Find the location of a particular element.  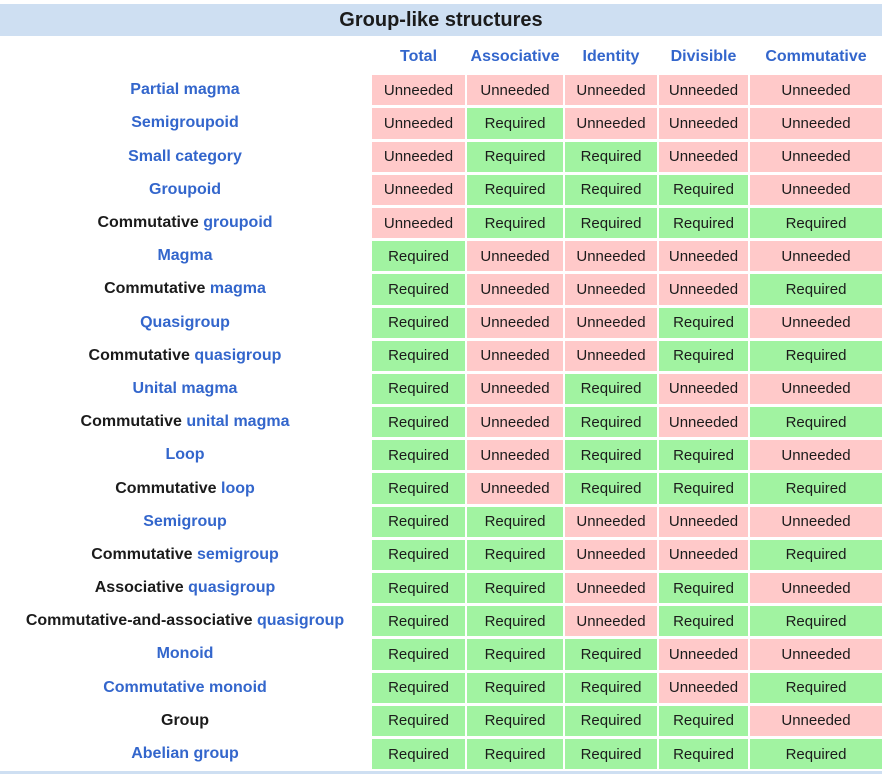

row-label-link: Abelian group is located at coordinates (185, 754).